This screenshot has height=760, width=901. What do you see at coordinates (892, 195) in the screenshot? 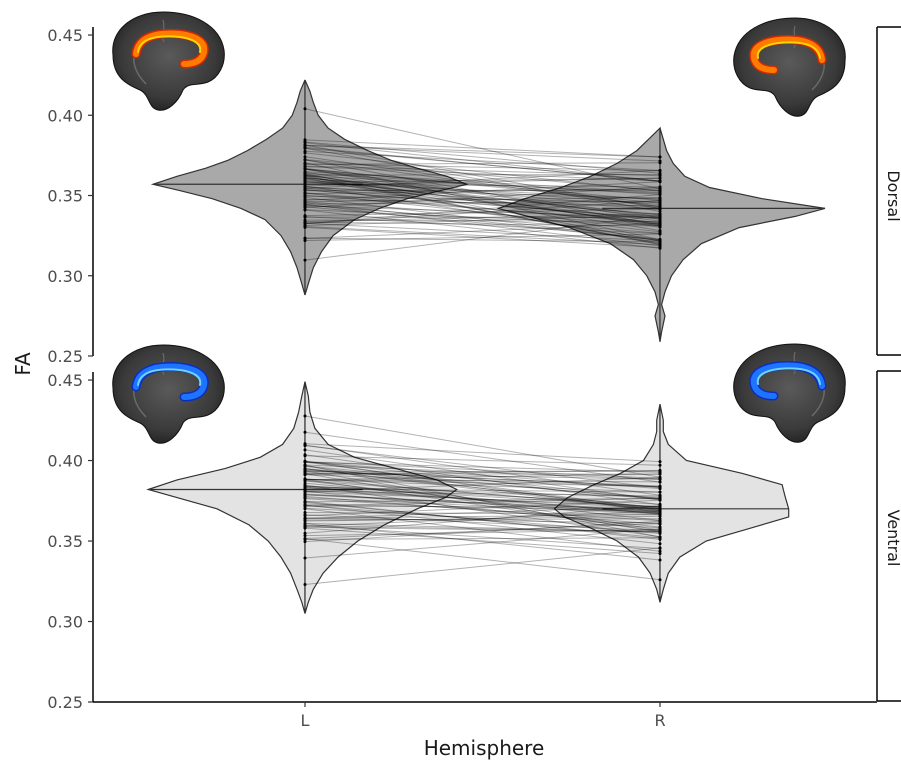
I see `strip-label-dorsal: Dorsal` at bounding box center [892, 195].